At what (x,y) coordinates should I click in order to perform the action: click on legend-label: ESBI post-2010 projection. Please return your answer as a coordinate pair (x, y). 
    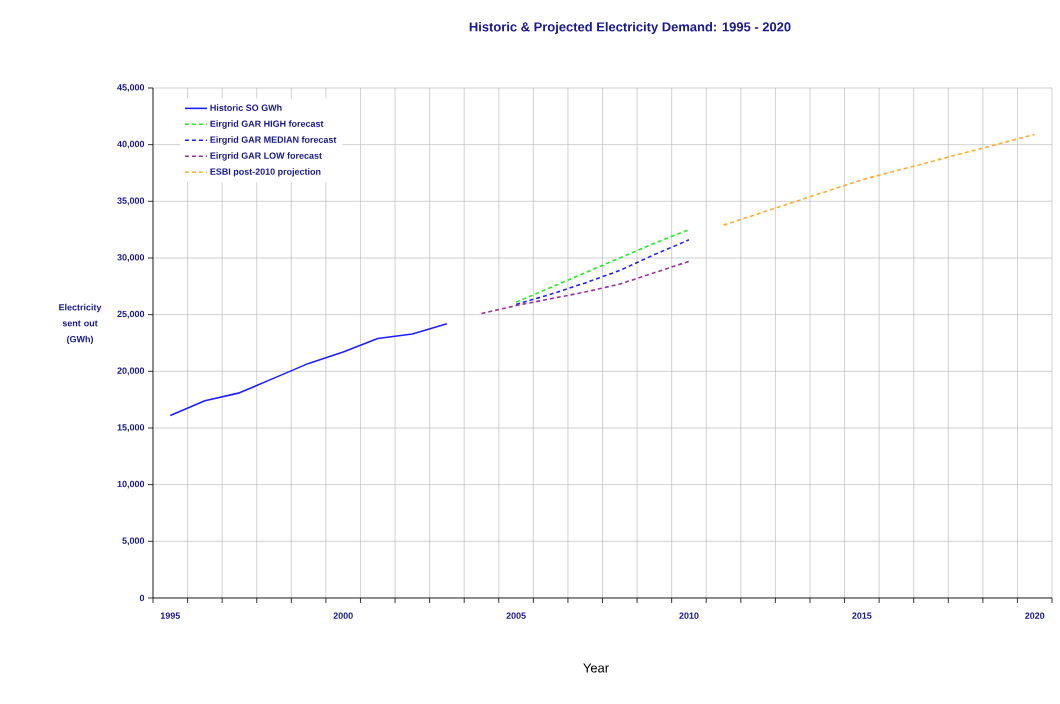
    Looking at the image, I should click on (265, 172).